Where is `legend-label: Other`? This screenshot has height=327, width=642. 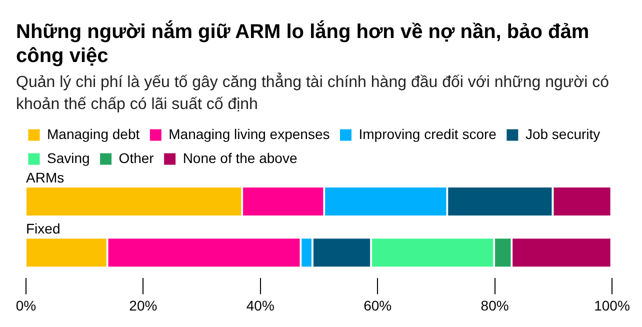 legend-label: Other is located at coordinates (136, 158).